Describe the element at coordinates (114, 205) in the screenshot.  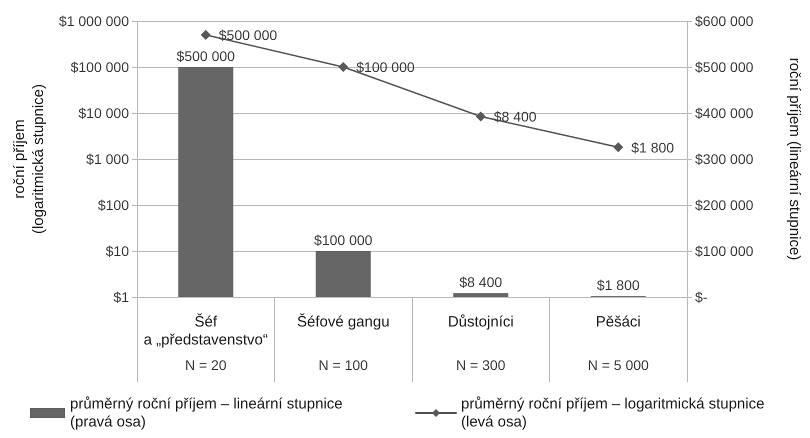
I see `y-tick-label: $100` at that location.